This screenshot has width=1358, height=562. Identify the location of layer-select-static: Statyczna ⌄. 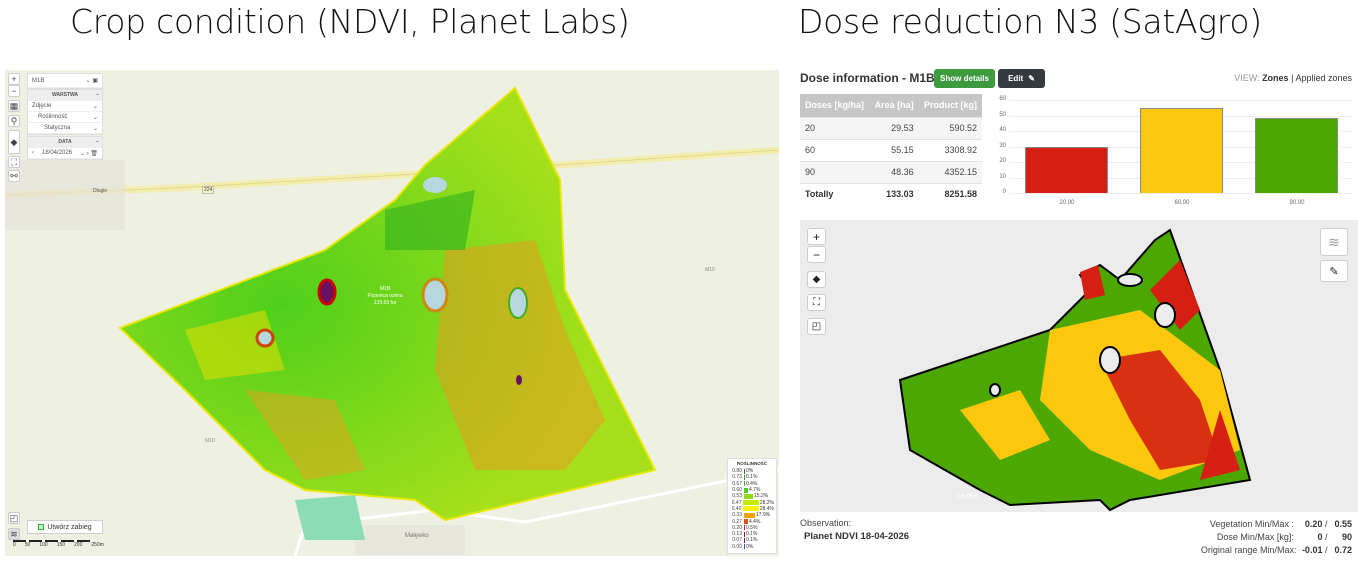
(65, 128).